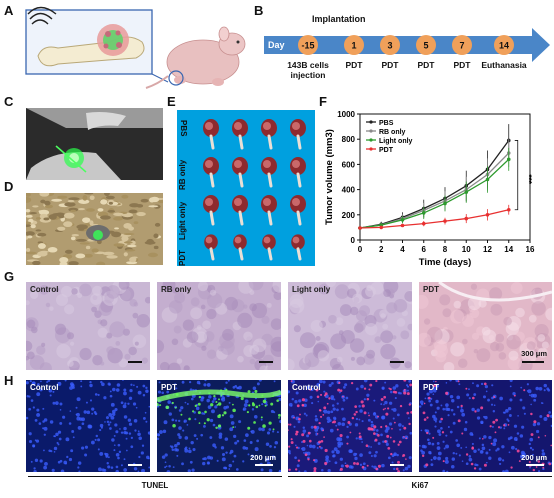 This screenshot has height=498, width=554. I want to click on panel-d-photo, so click(94, 229).